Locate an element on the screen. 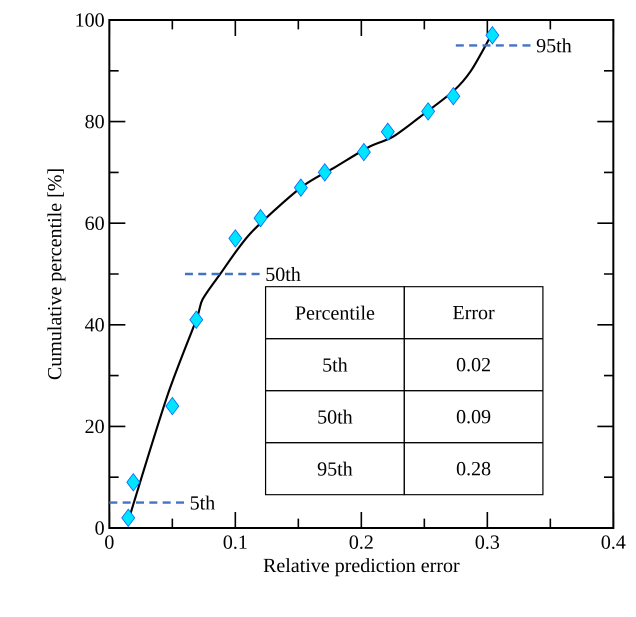 This screenshot has width=636, height=617. annotation: 0.28 is located at coordinates (473, 469).